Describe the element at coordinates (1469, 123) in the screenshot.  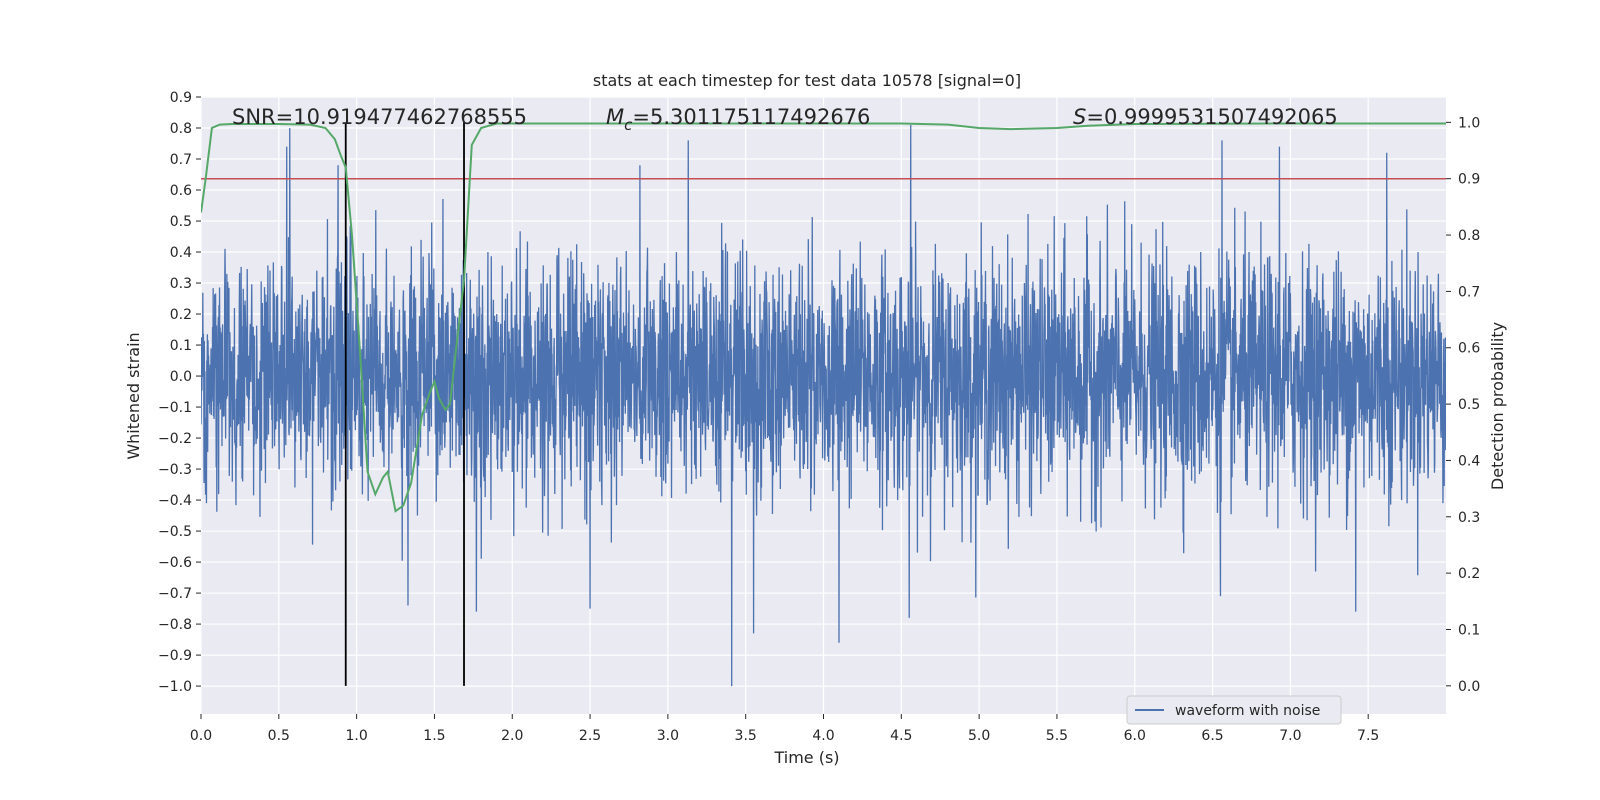
I see `y2-tick-label: 1.0` at that location.